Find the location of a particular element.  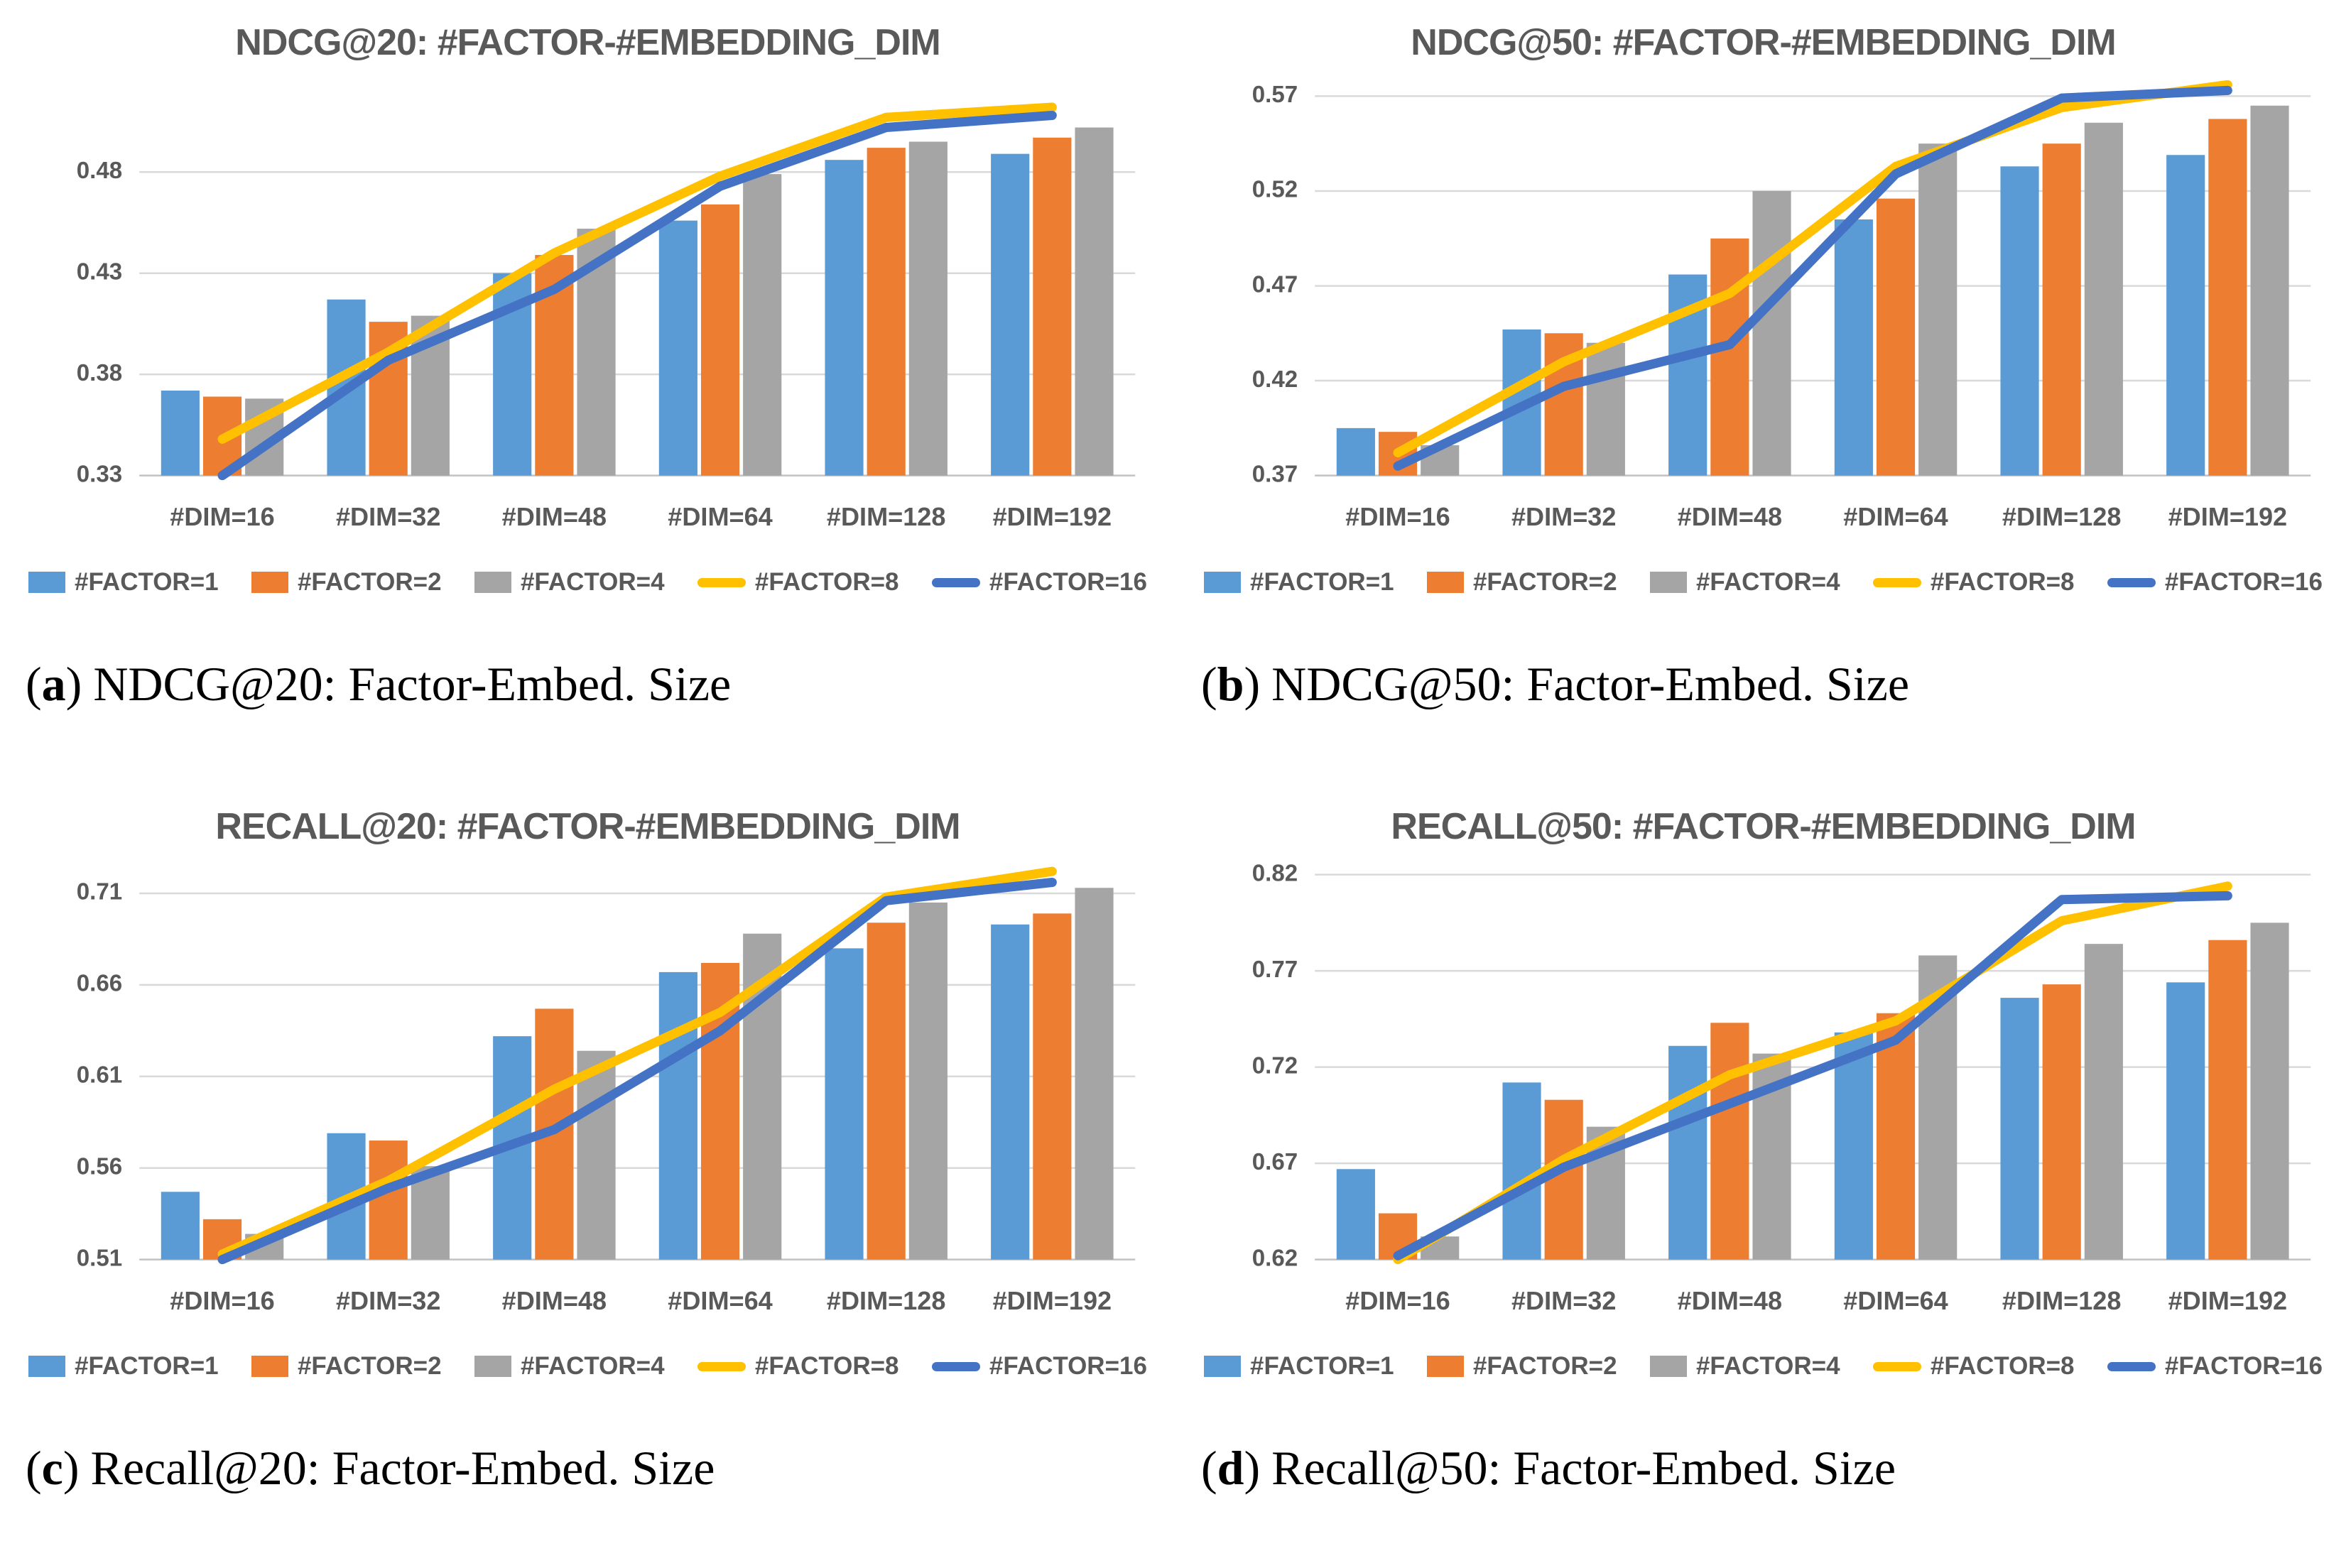

legend-item-factor4: #FACTOR=4 is located at coordinates (569, 1367).